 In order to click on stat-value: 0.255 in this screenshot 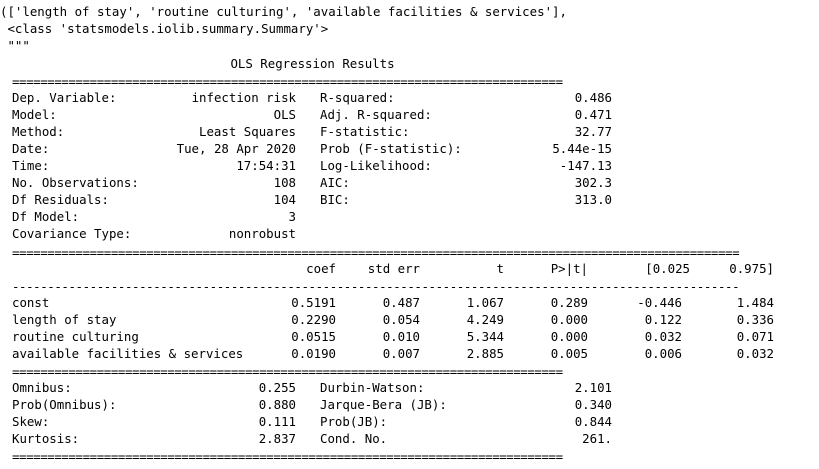, I will do `click(277, 387)`.